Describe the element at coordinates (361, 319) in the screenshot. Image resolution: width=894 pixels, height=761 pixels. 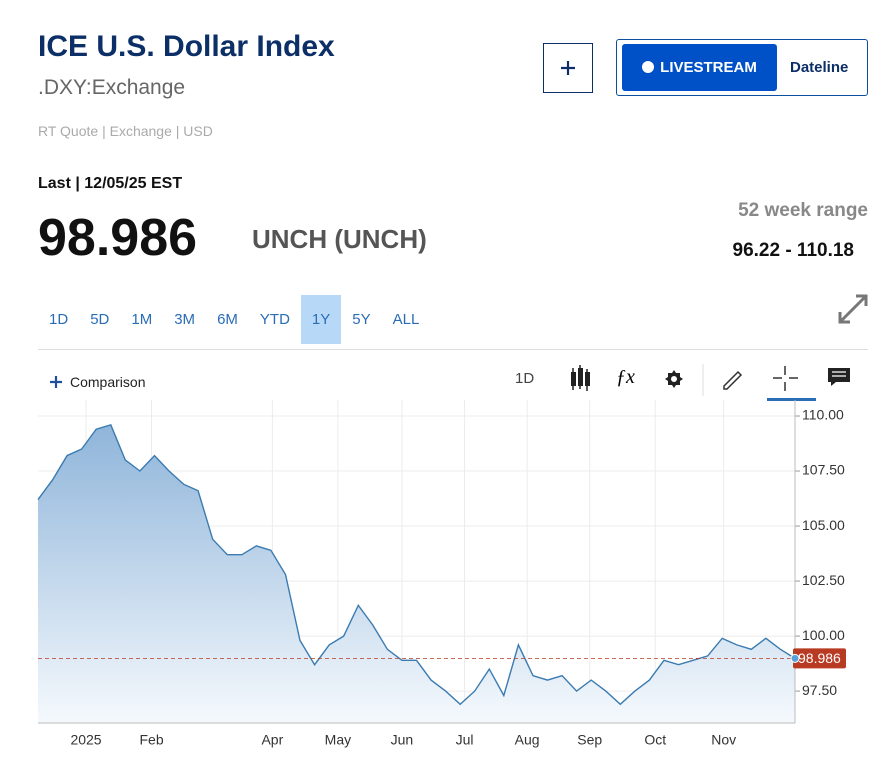
I see `range-button: 5Y` at that location.